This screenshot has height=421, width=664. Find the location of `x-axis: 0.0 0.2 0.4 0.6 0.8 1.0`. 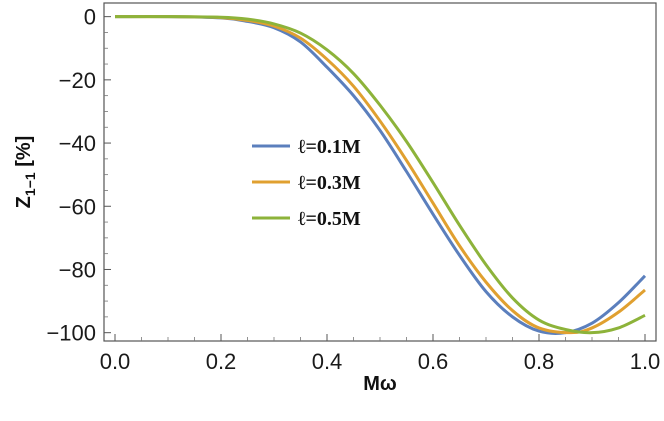

x-axis: 0.0 0.2 0.4 0.6 0.8 1.0 is located at coordinates (380, 354).